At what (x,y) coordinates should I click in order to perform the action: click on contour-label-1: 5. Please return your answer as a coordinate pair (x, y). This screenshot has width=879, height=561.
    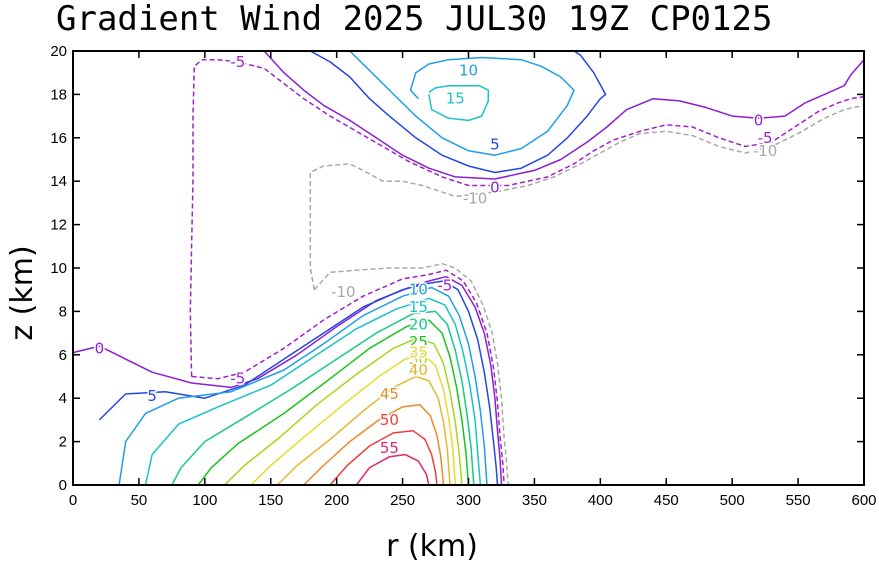
    Looking at the image, I should click on (152, 396).